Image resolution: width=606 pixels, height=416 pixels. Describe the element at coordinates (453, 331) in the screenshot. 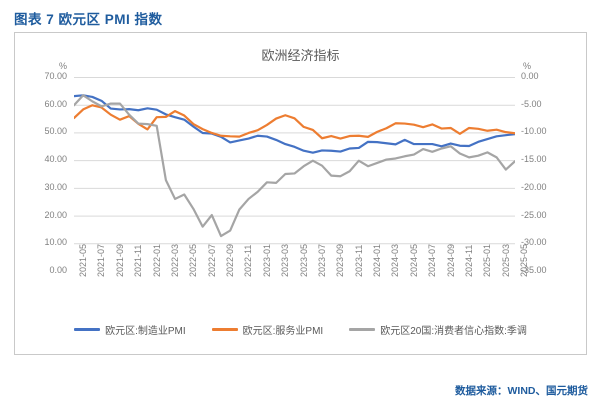

I see `legend-label: 欧元区20国:消费者信心指数:季调` at that location.